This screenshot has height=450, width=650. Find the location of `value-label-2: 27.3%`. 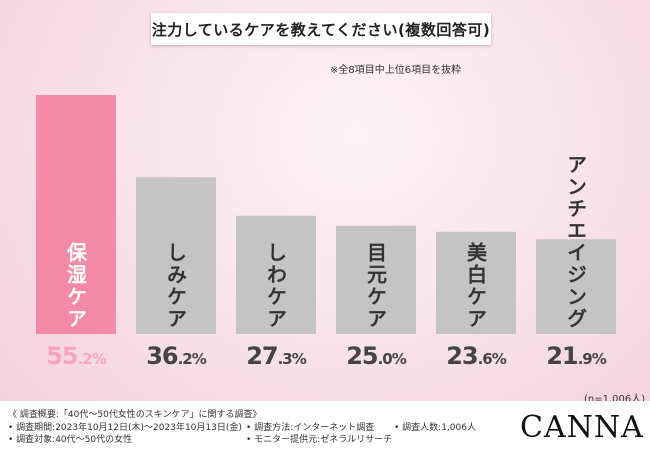

value-label-2: 27.3% is located at coordinates (276, 356).